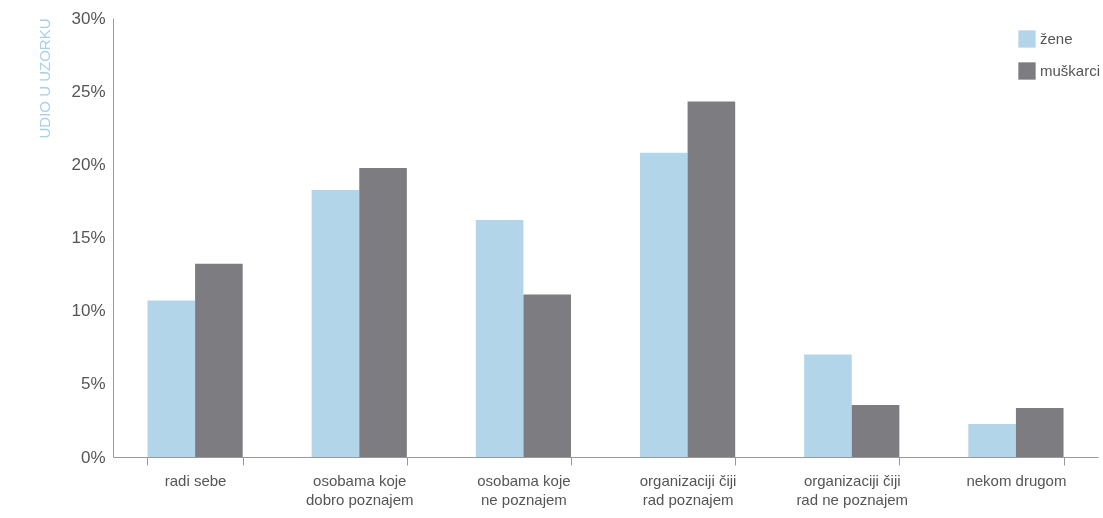  What do you see at coordinates (88, 237) in the screenshot?
I see `y-tick-label: 15%` at bounding box center [88, 237].